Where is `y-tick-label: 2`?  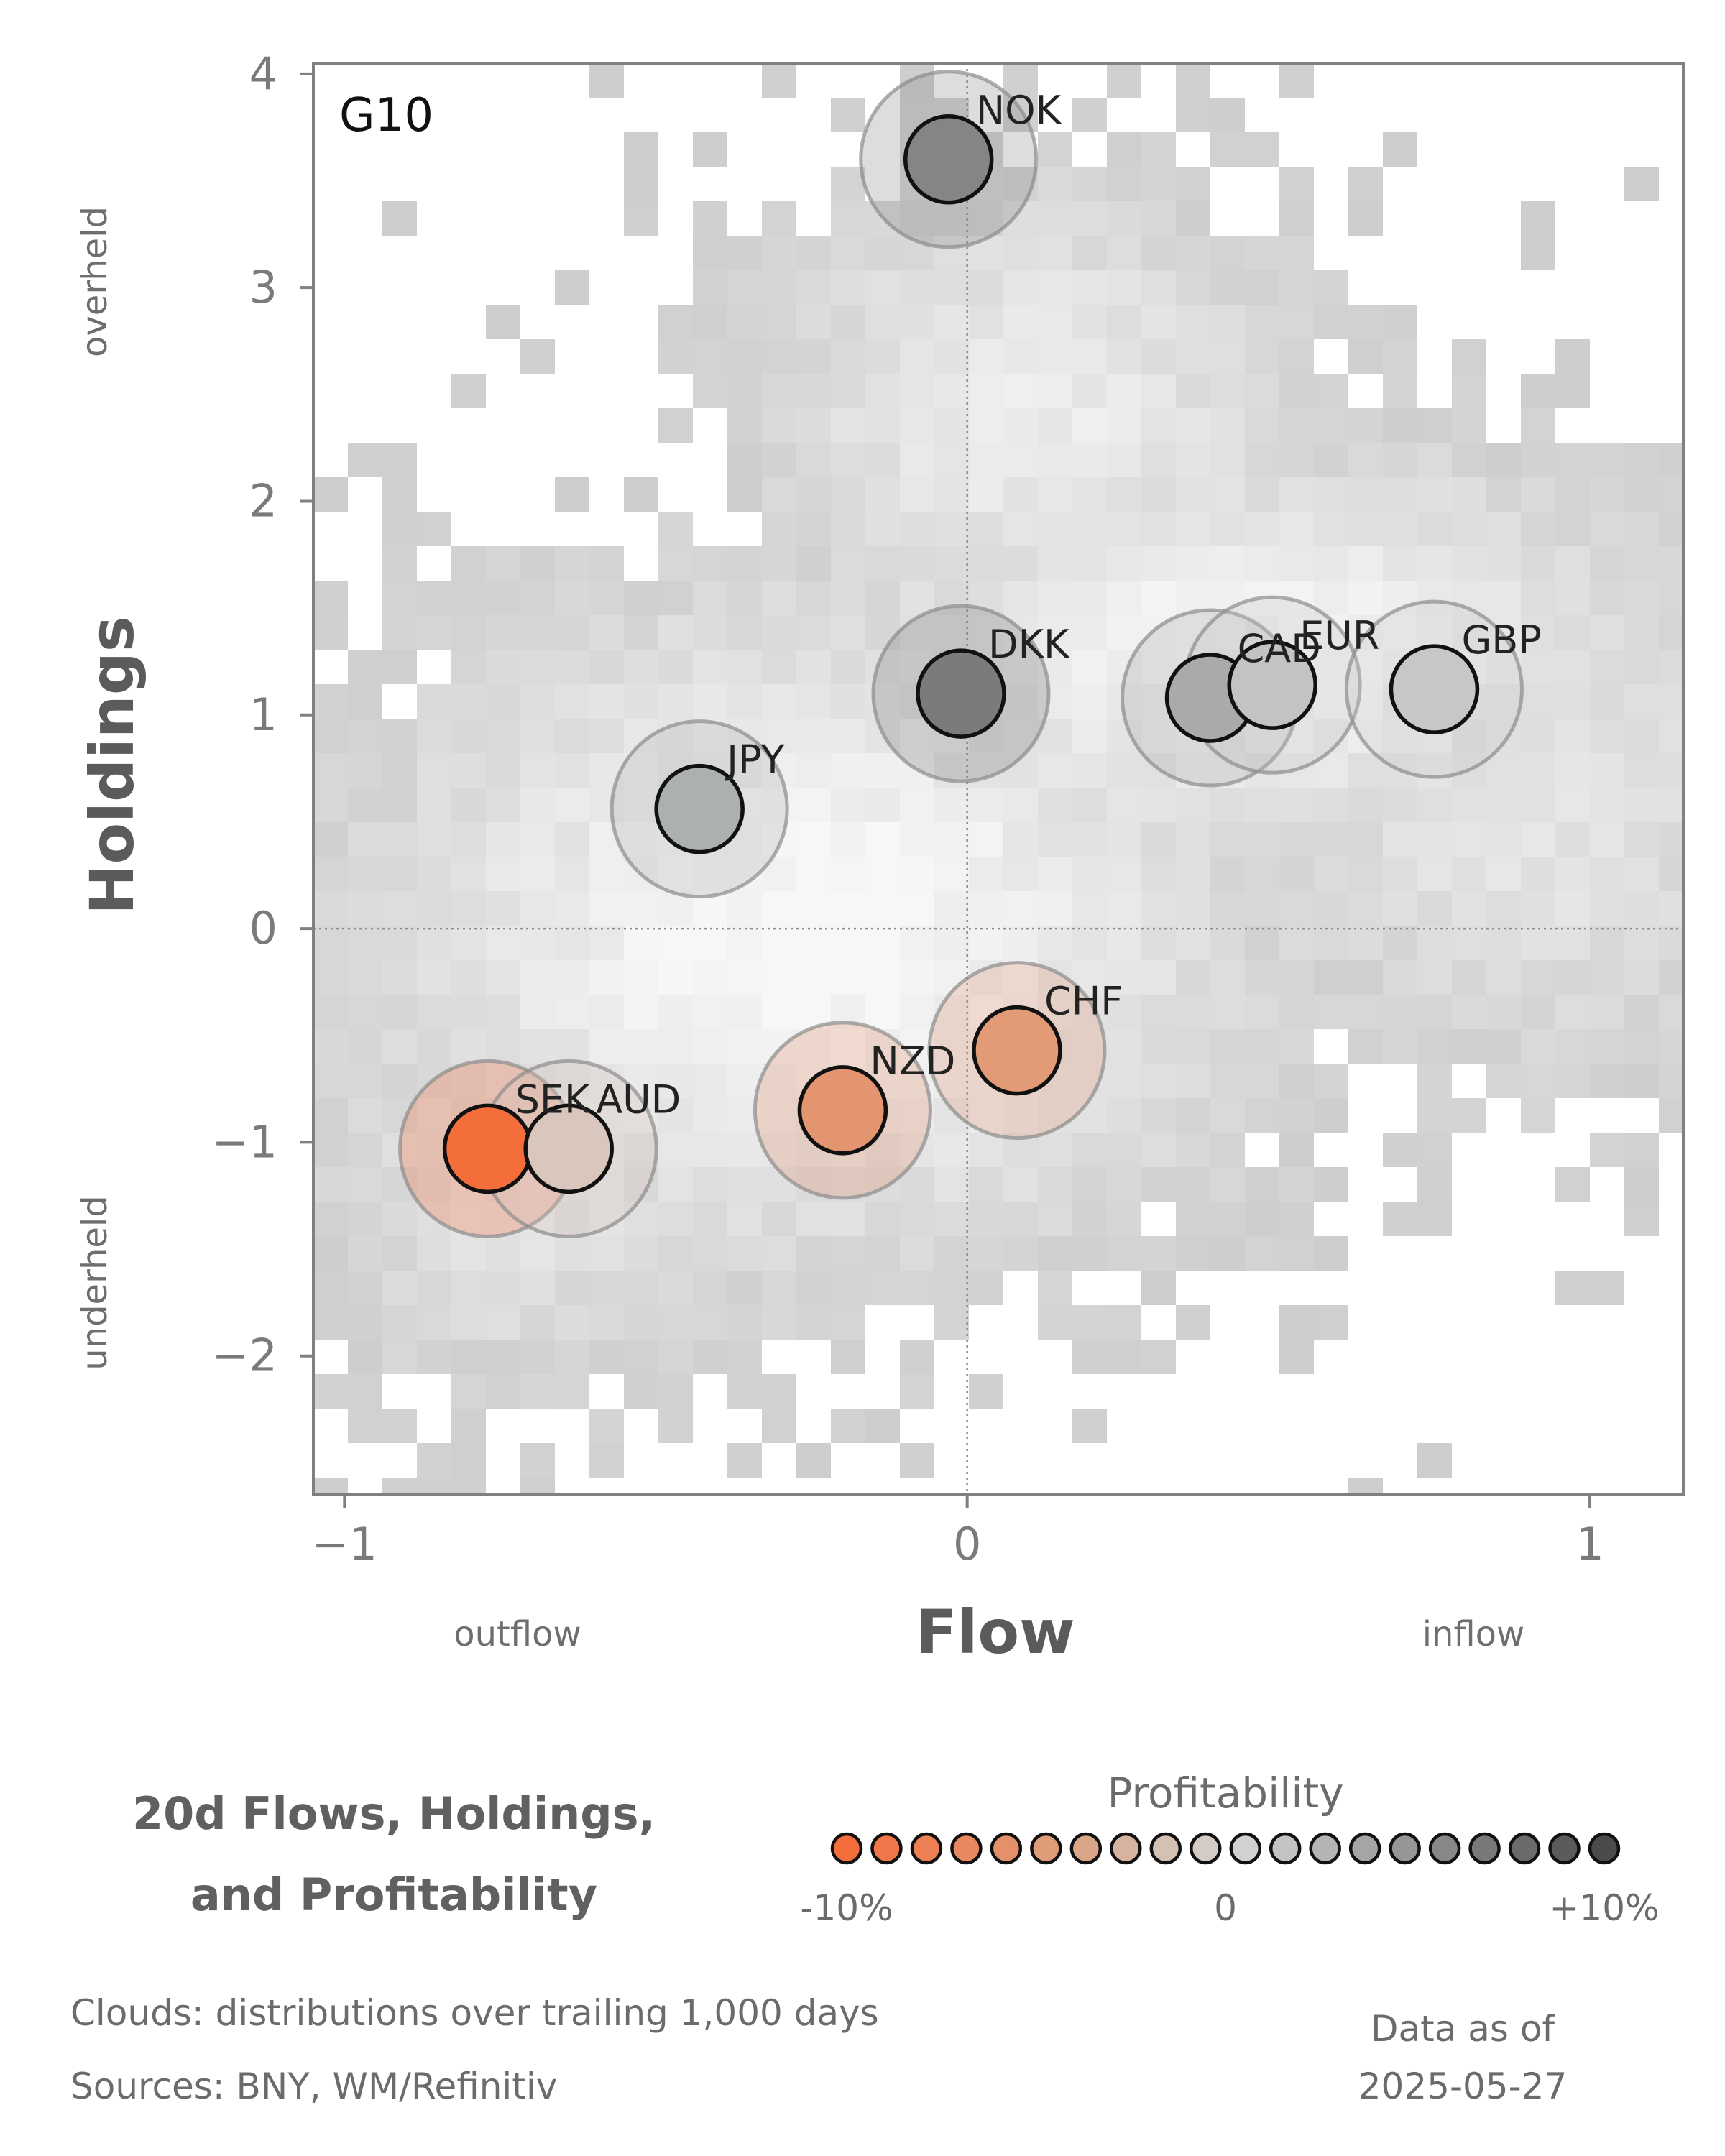 y-tick-label: 2 is located at coordinates (263, 500).